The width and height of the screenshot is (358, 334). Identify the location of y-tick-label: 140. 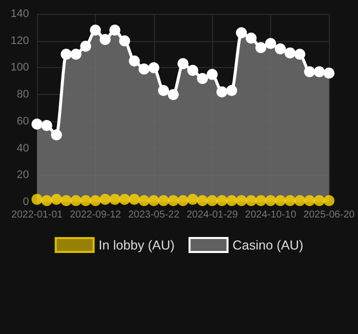
(19, 14).